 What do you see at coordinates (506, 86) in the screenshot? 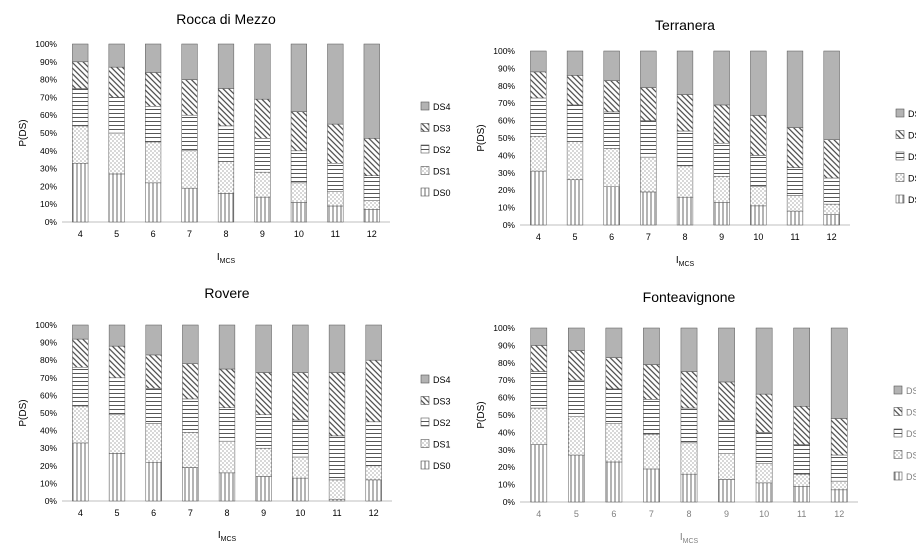
I see `y-tick-label: 80%` at bounding box center [506, 86].